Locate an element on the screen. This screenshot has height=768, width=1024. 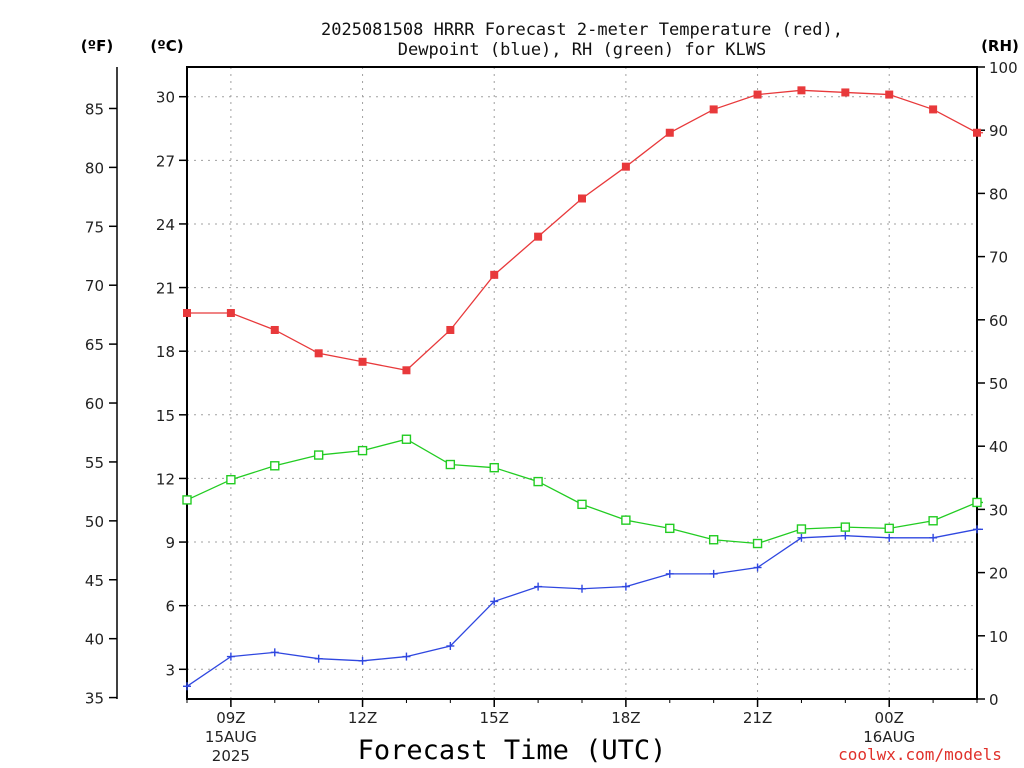
x-axis-label: Forecast Time (UTC) is located at coordinates (512, 750).